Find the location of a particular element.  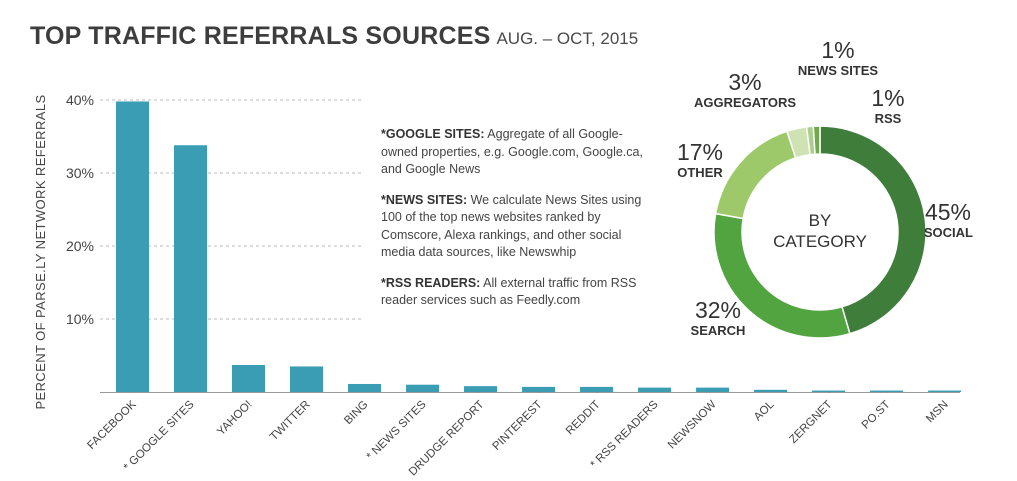

pie-slice-rss is located at coordinates (816, 140).